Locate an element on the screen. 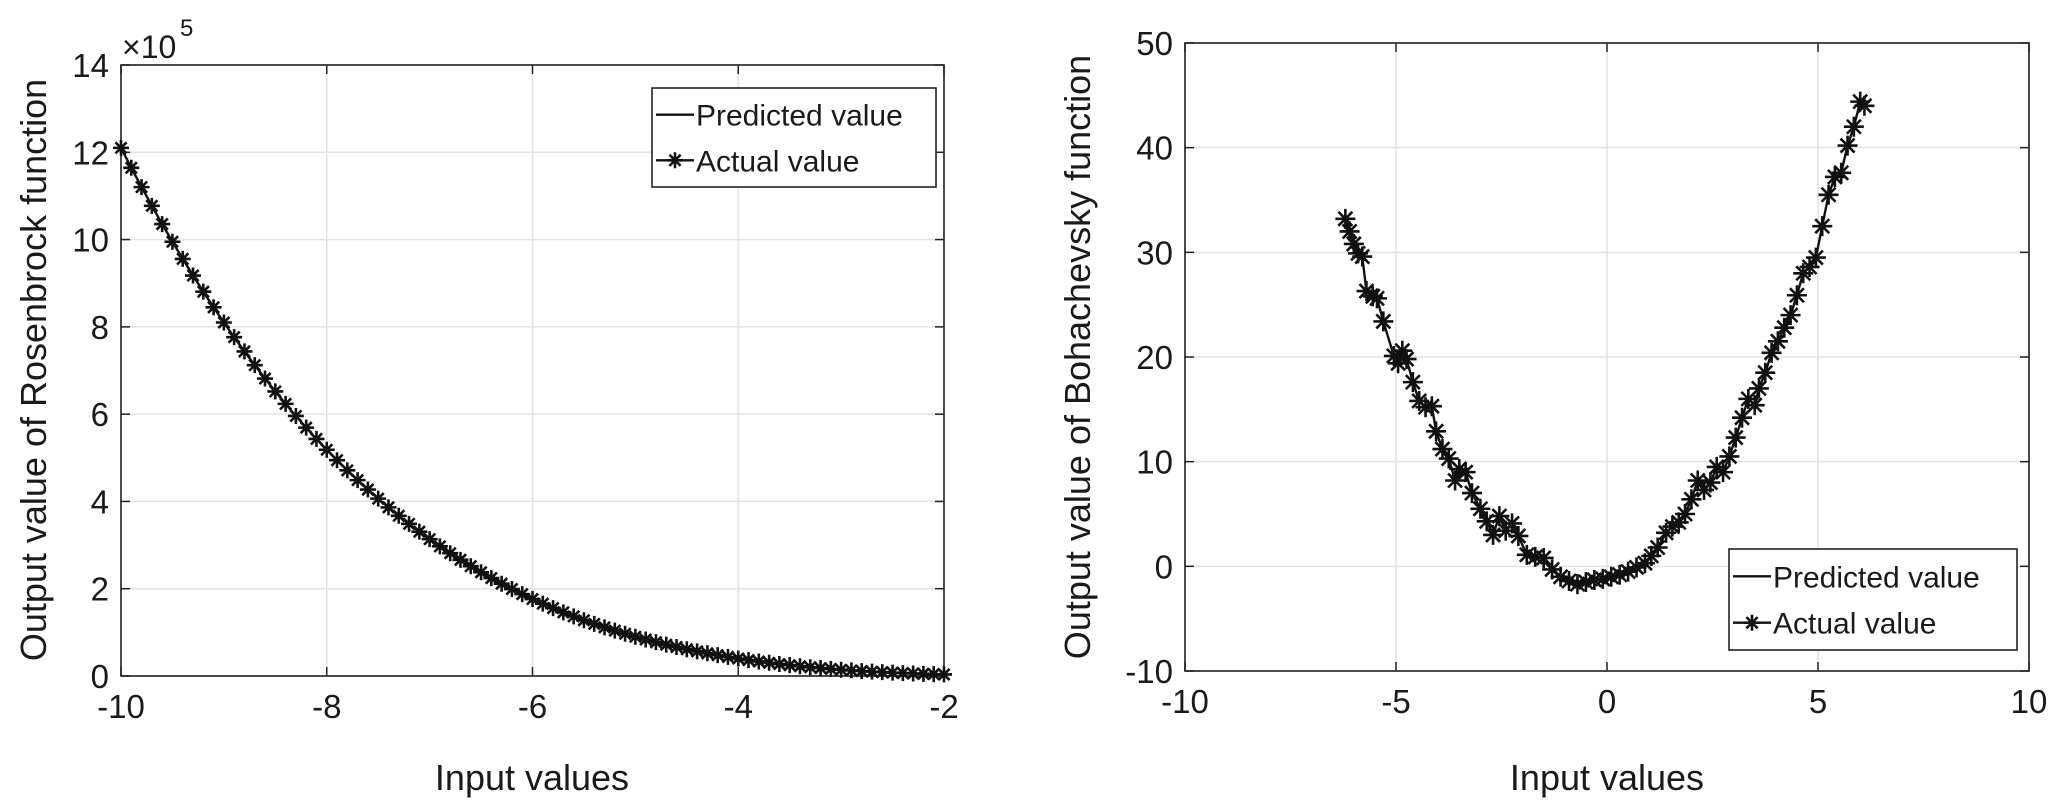 The width and height of the screenshot is (2067, 807). x-tick-label: 0 is located at coordinates (1607, 701).